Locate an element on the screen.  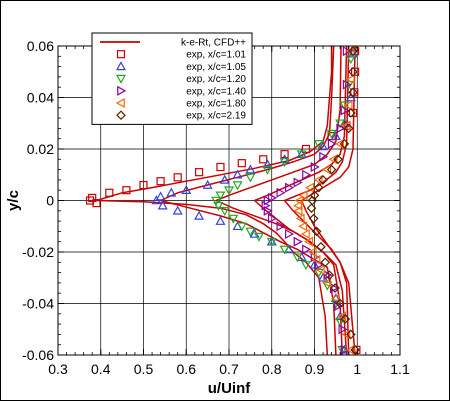
x-tick-label: 0.5 is located at coordinates (144, 369).